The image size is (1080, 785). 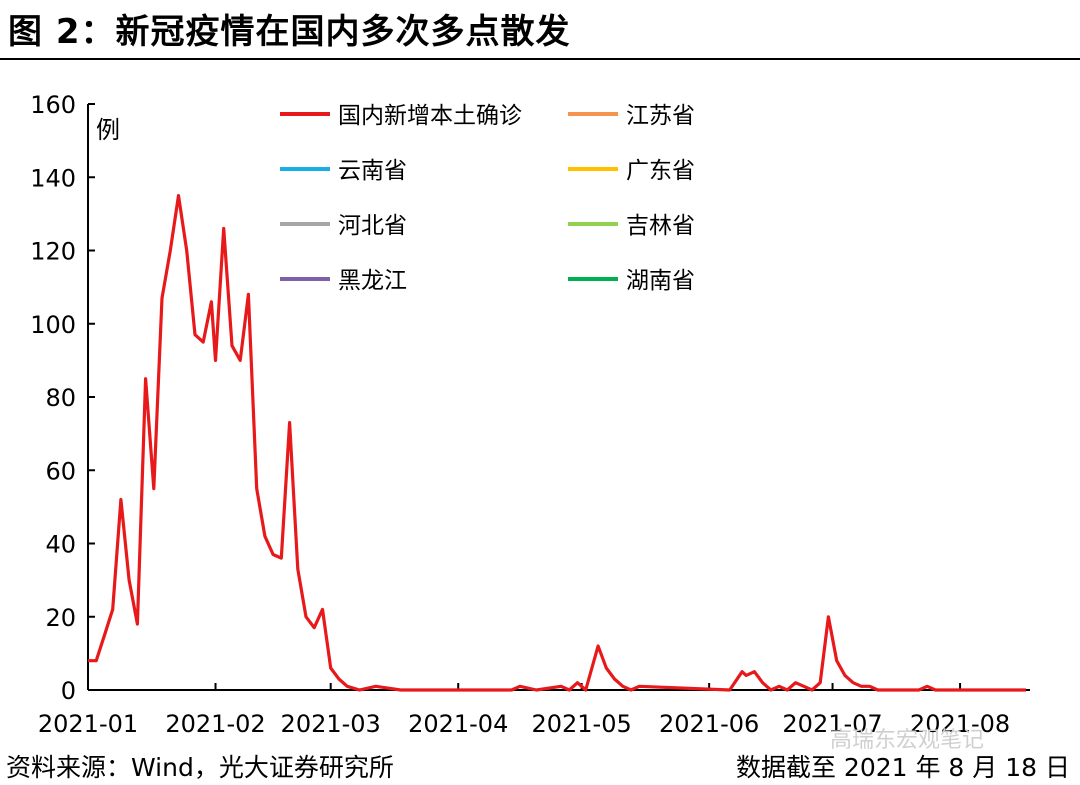 What do you see at coordinates (458, 724) in the screenshot?
I see `x-tick-label: 2021-04` at bounding box center [458, 724].